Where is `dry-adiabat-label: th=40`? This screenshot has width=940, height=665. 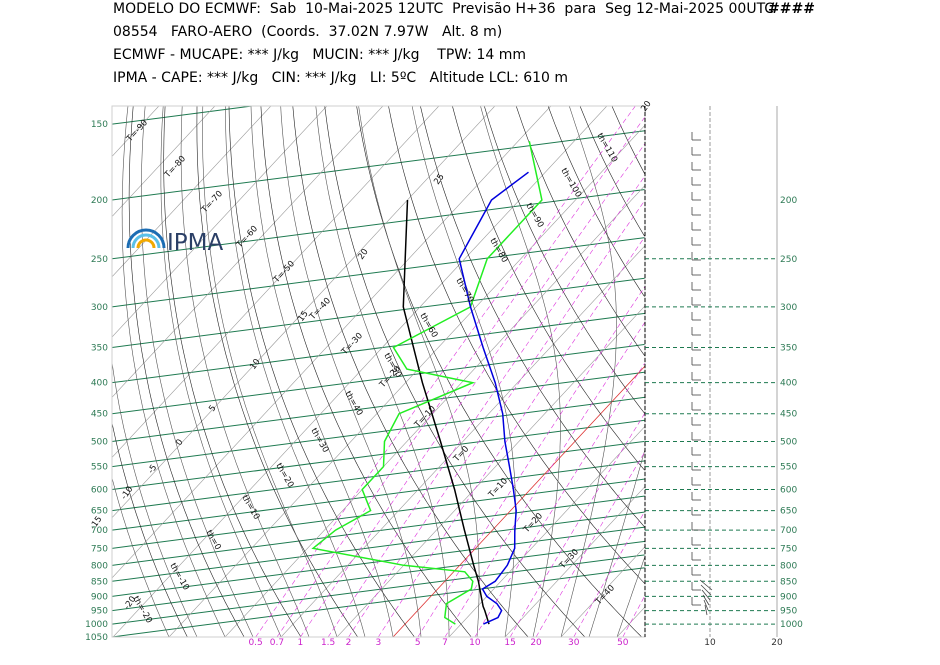
dry-adiabat-label: th=40 is located at coordinates (353, 404).